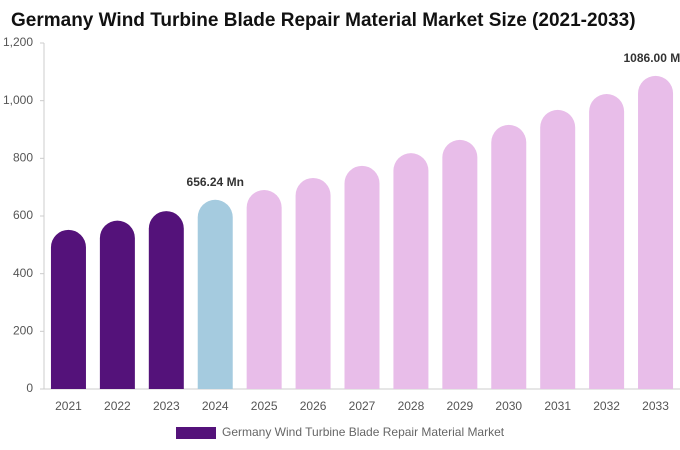  Describe the element at coordinates (18, 42) in the screenshot. I see `y-tick-label: 1,200` at that location.